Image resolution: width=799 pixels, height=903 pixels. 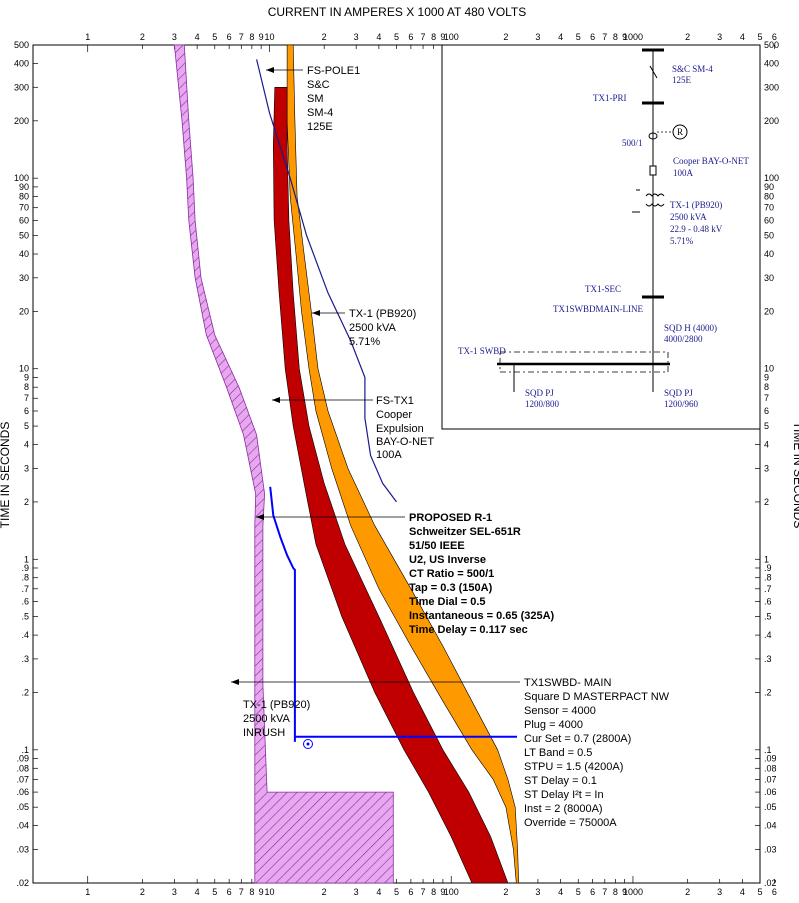 What do you see at coordinates (251, 892) in the screenshot?
I see `x-tick-label-bottom: 8` at bounding box center [251, 892].